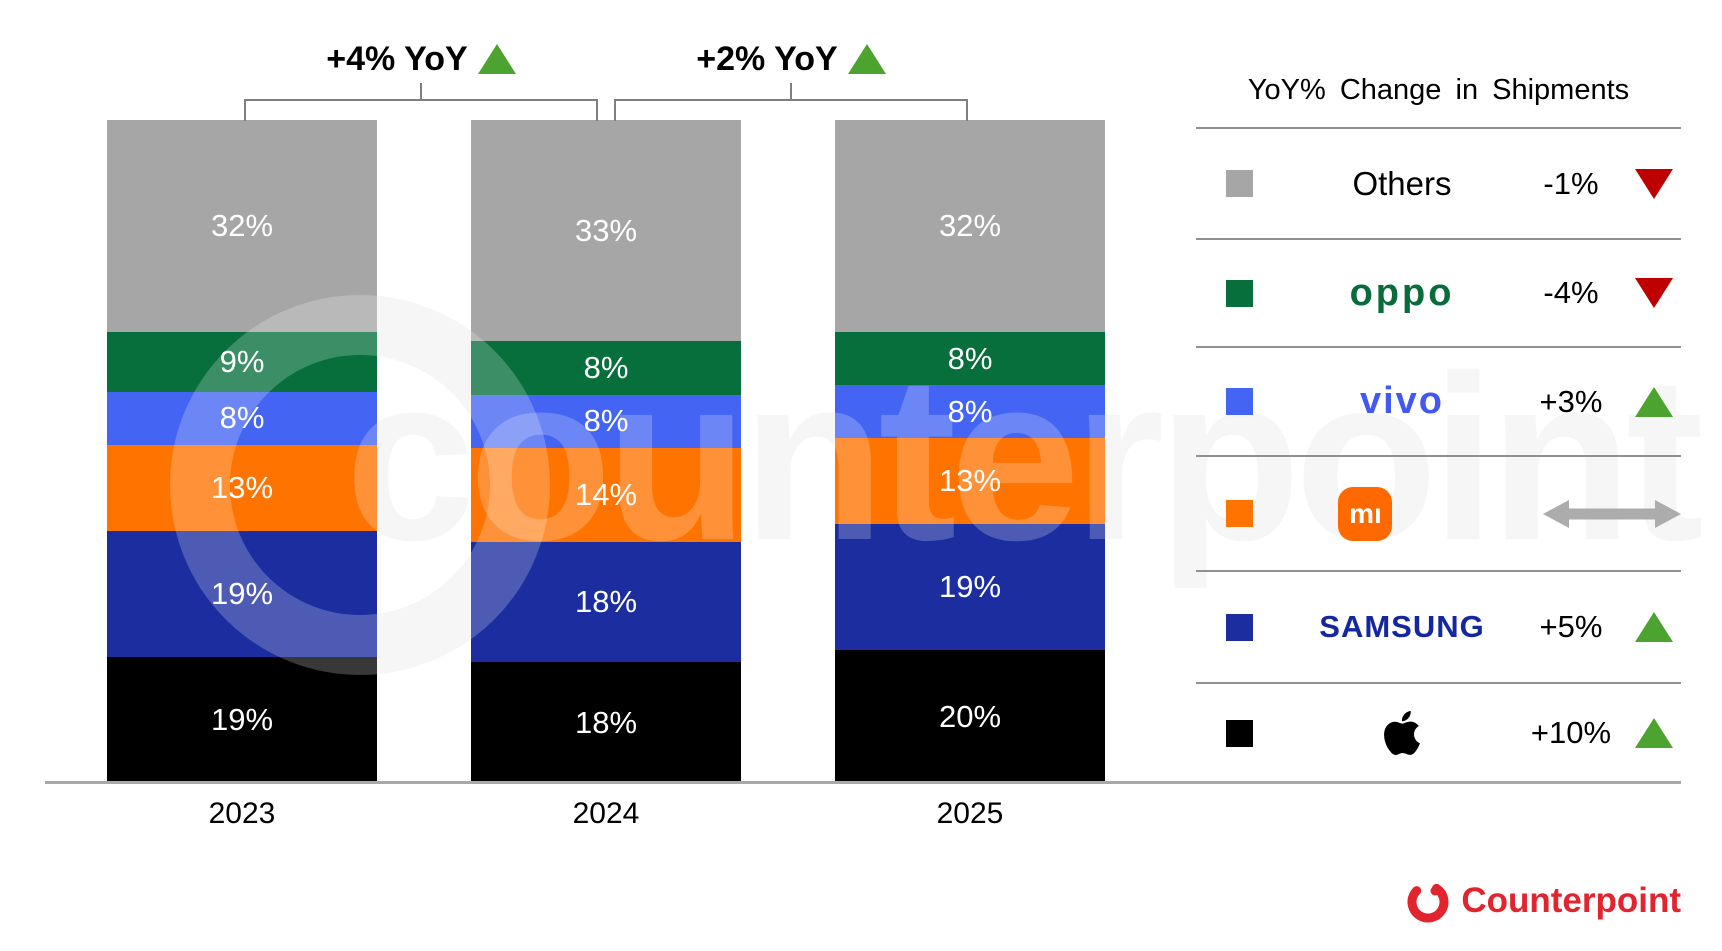  I want to click on counterpoint-wordmark: Counterpoint, so click(1571, 900).